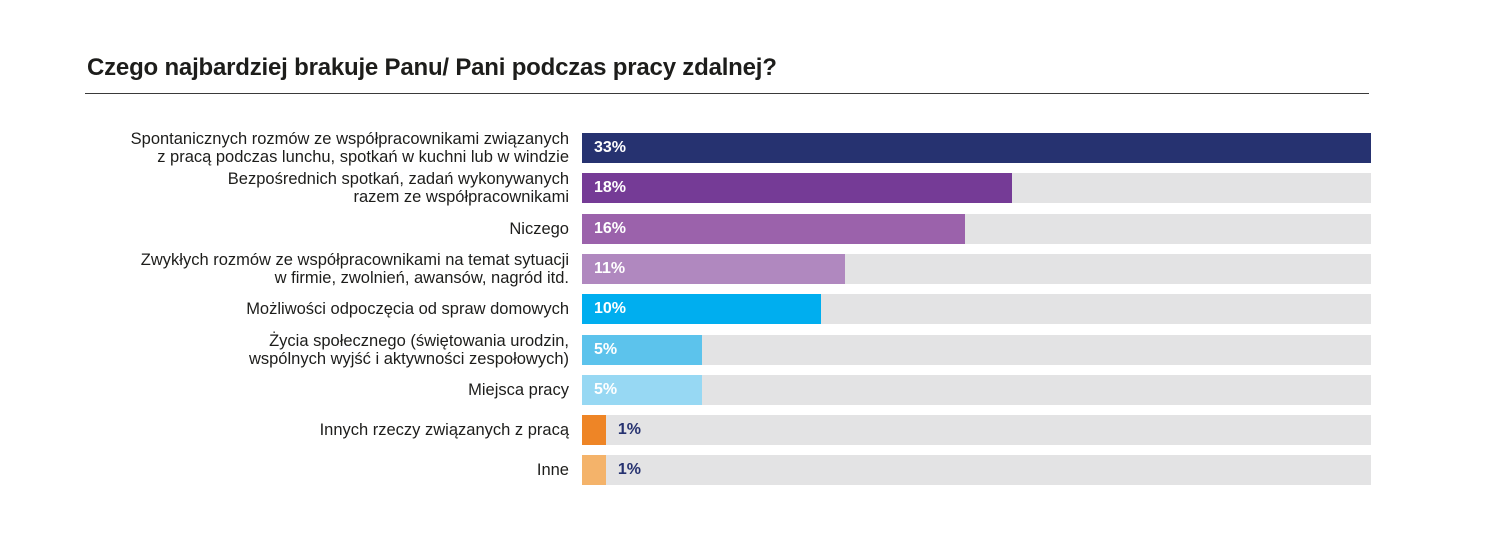 Image resolution: width=1489 pixels, height=538 pixels. I want to click on bar-row: Niczego 16%, so click(744, 228).